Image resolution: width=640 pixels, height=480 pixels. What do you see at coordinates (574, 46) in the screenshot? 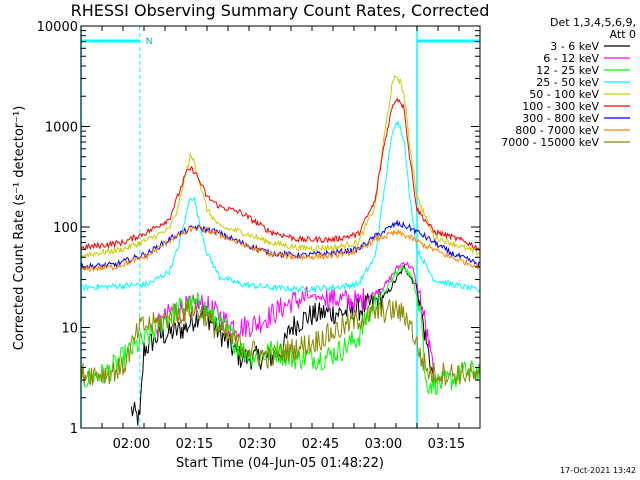
I see `legend-label-0: 3 - 6 keV` at bounding box center [574, 46].